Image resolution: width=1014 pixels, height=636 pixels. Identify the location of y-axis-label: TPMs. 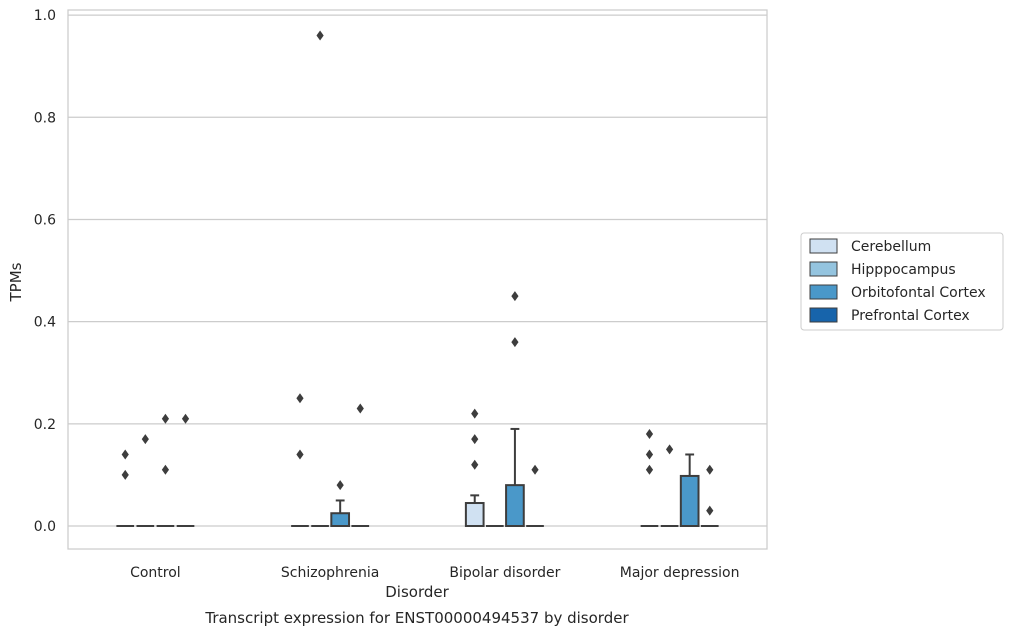
(16, 282).